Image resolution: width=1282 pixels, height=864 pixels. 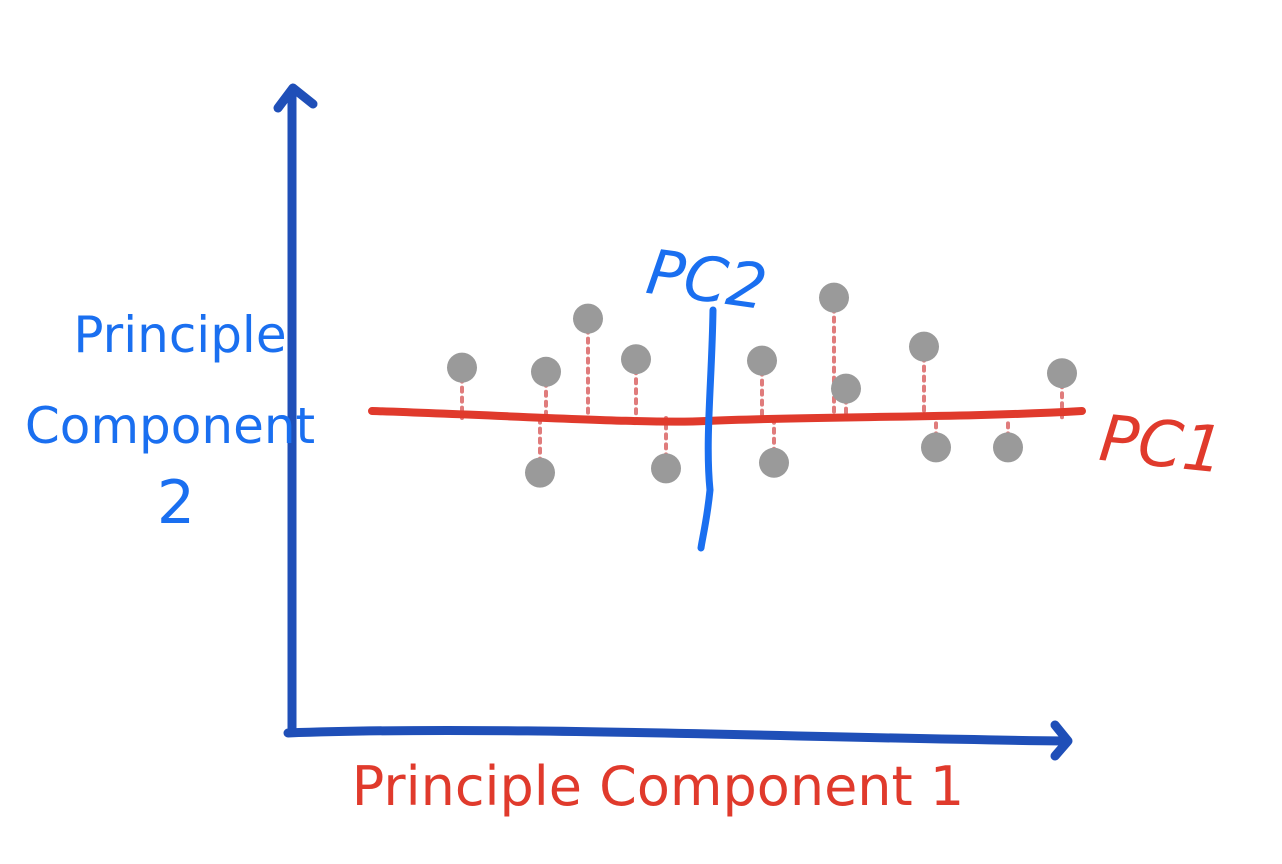 What do you see at coordinates (170, 426) in the screenshot?
I see `y-axis-label-line2: Component` at bounding box center [170, 426].